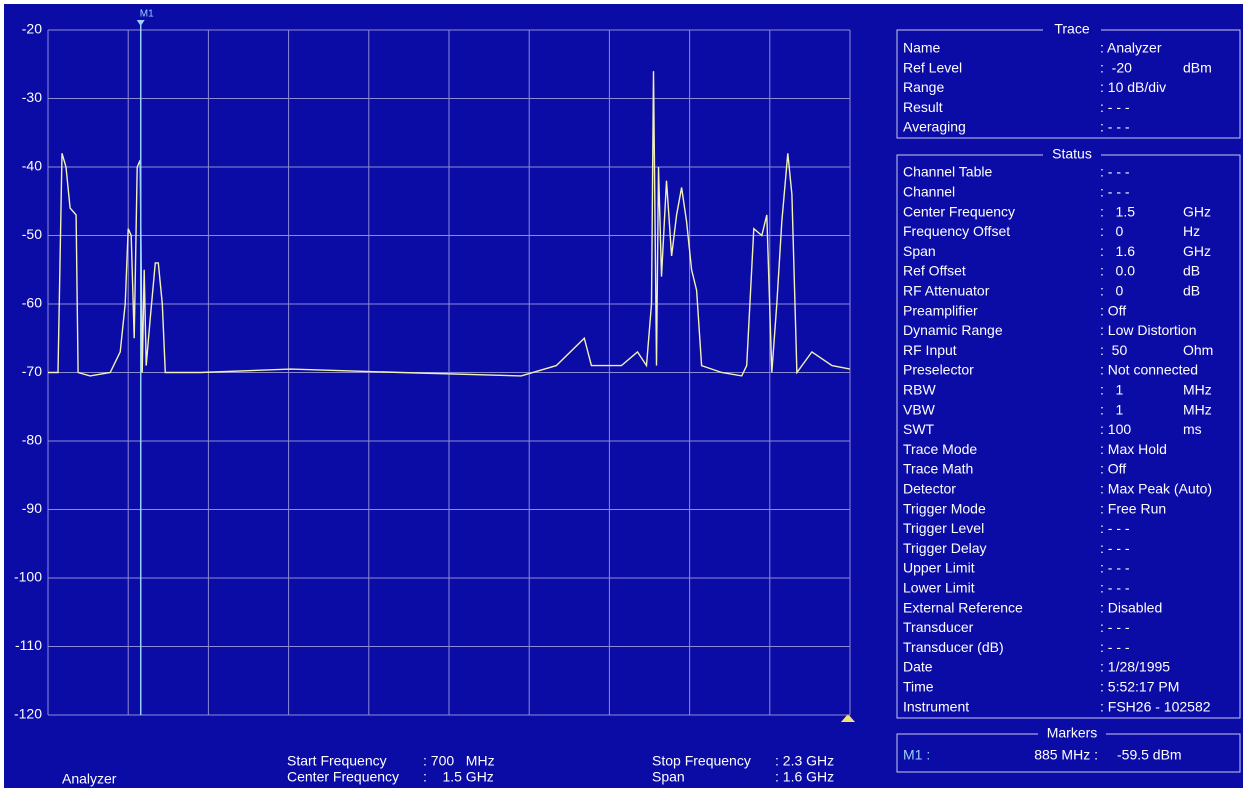 Image resolution: width=1247 pixels, height=792 pixels. What do you see at coordinates (953, 330) in the screenshot?
I see `row-label: Dynamic Range` at bounding box center [953, 330].